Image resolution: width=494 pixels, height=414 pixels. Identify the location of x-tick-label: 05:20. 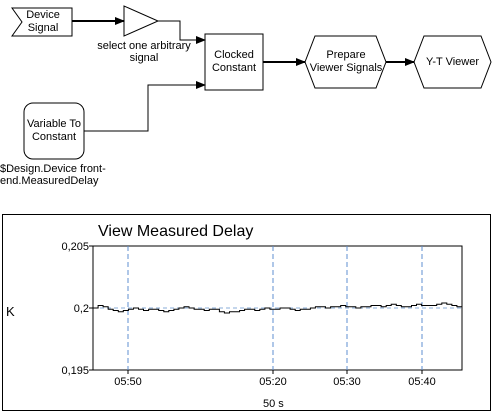
(273, 382).